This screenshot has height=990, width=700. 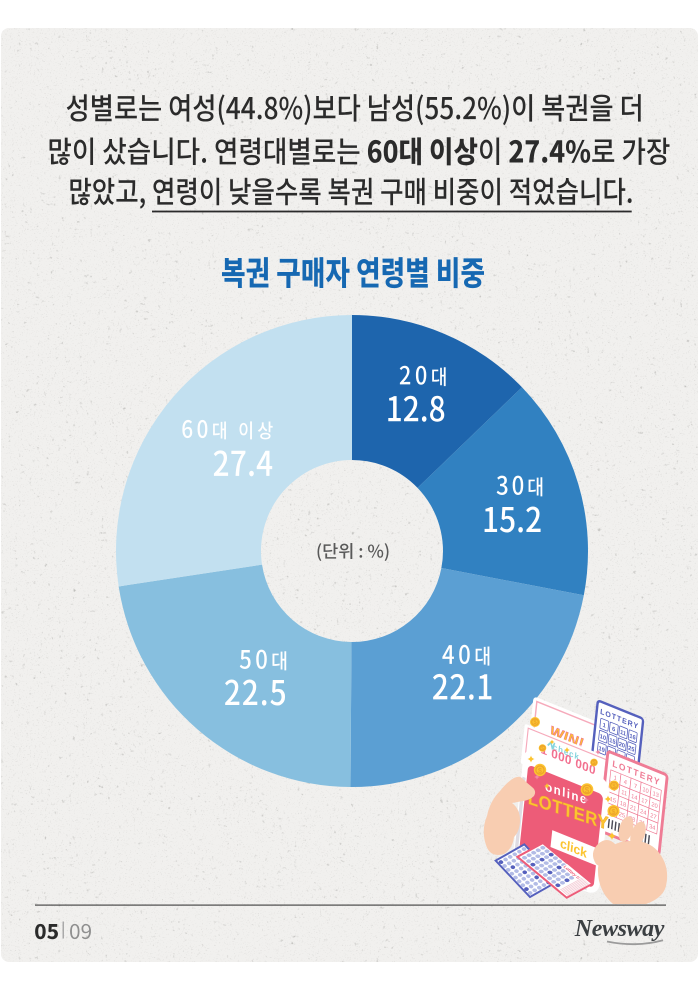 I want to click on svg-text: 24, so click(x=643, y=813).